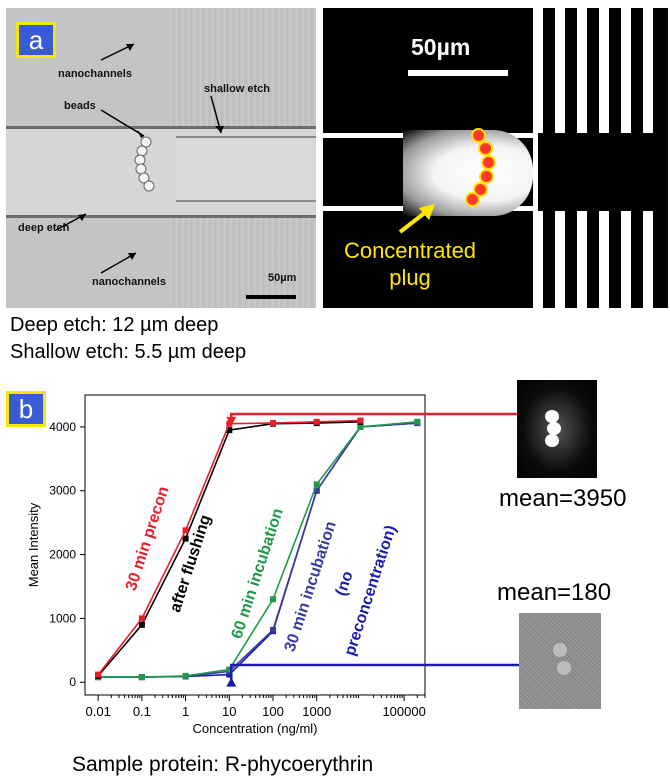 Image resolution: width=670 pixels, height=779 pixels. What do you see at coordinates (410, 250) in the screenshot?
I see `plug-label-line1: Concentrated` at bounding box center [410, 250].